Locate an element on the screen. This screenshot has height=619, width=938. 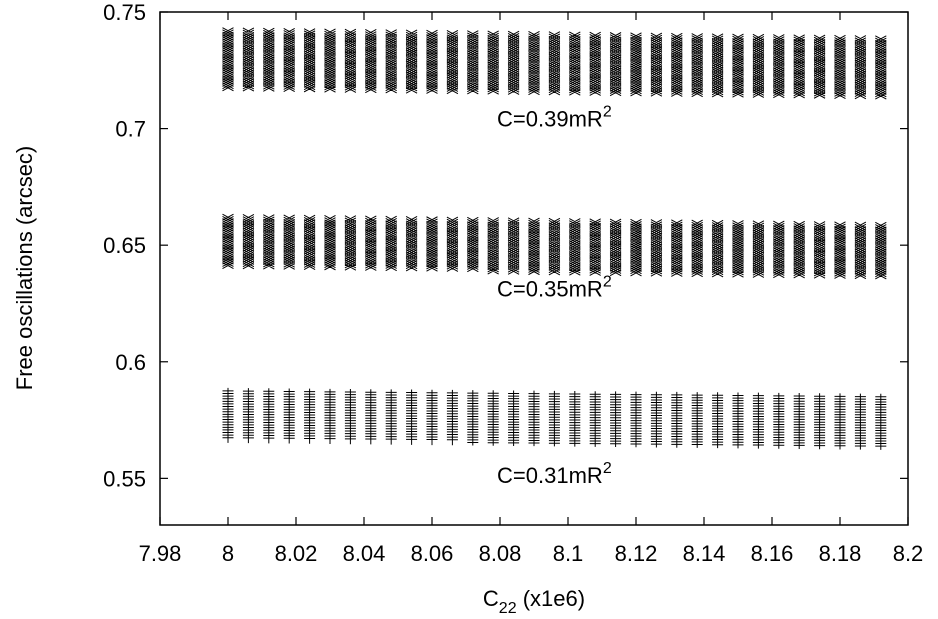
y-tick-label: 0.65 is located at coordinates (124, 245).